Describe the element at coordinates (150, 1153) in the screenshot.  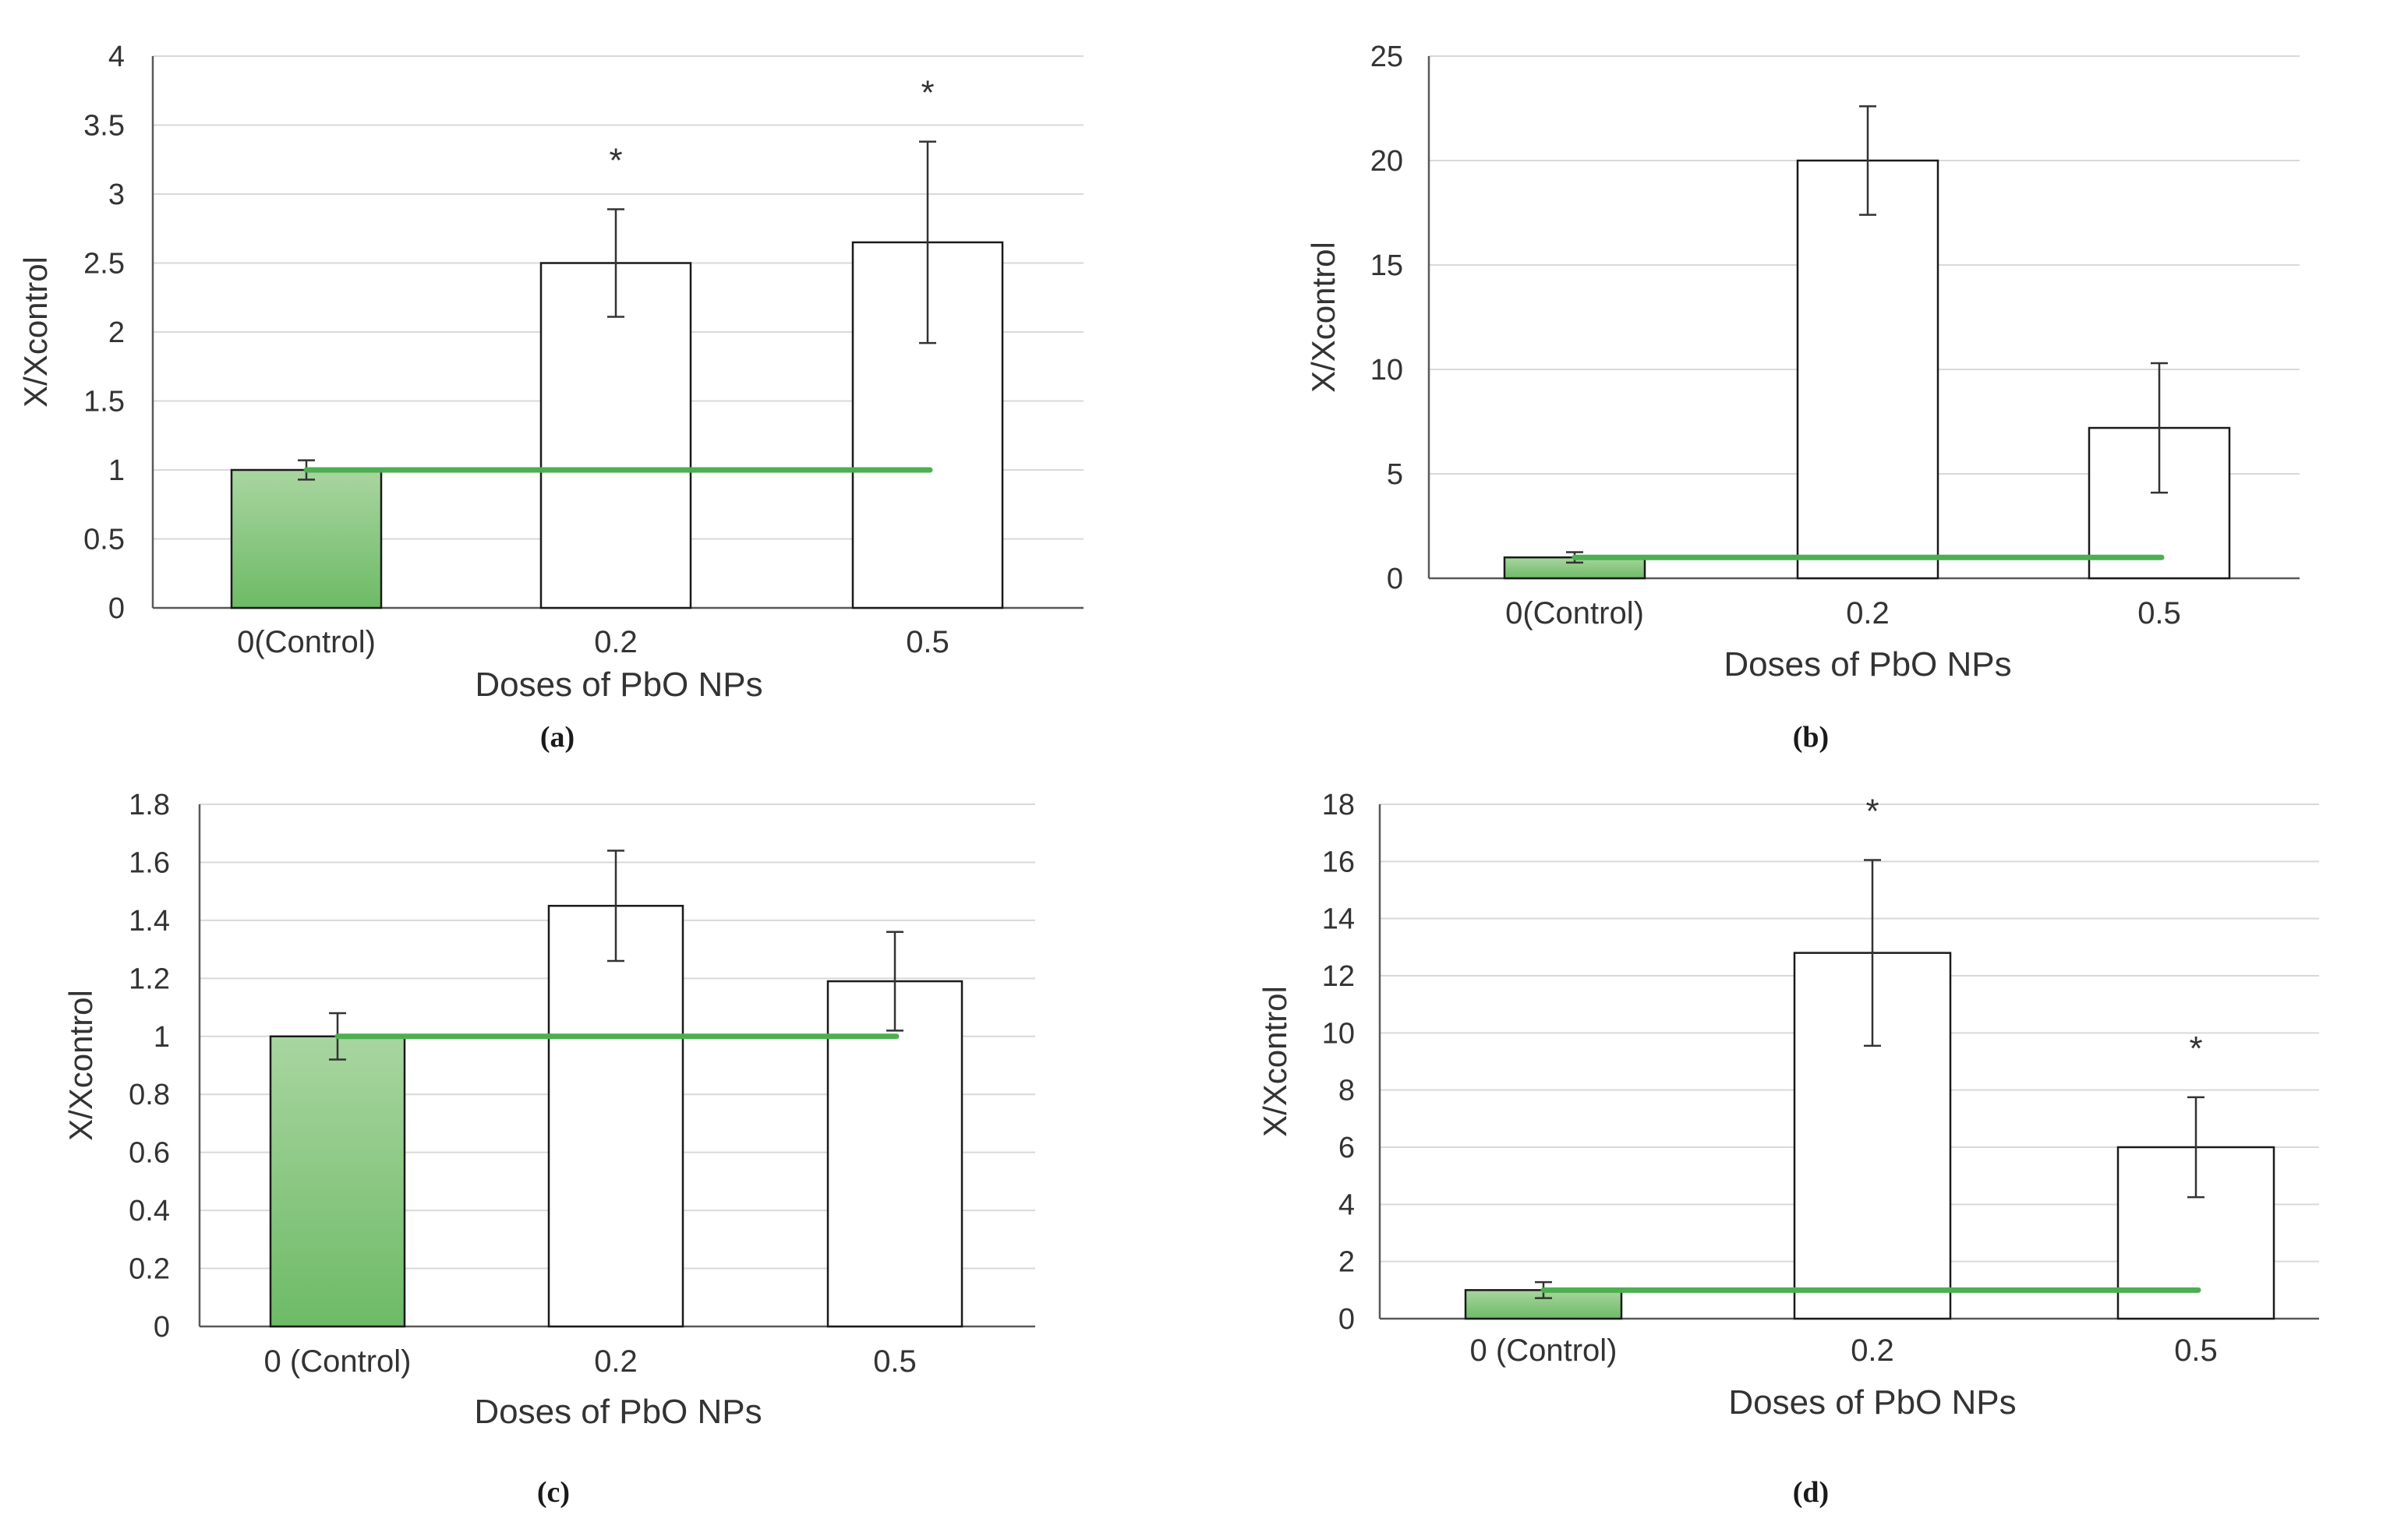
I see `y-tick-label: 0.6` at that location.